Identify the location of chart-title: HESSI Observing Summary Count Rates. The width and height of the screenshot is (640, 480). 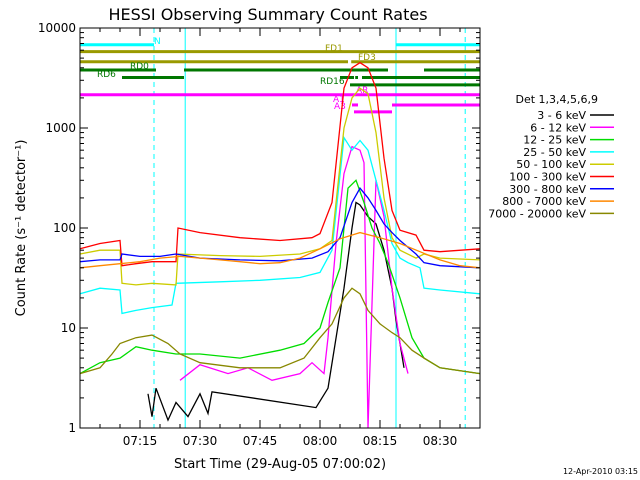
(267, 14).